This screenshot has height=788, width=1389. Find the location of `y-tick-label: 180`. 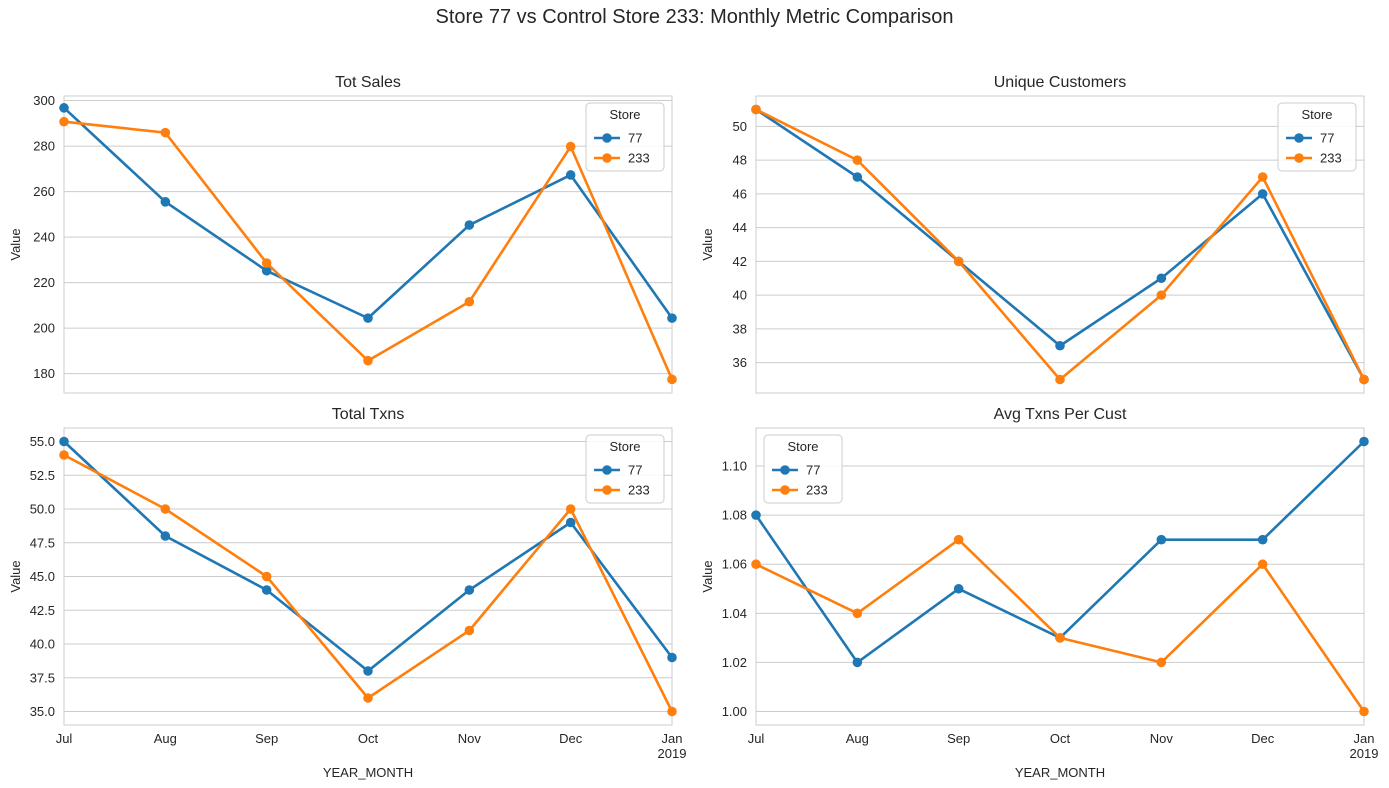

y-tick-label: 180 is located at coordinates (44, 373).